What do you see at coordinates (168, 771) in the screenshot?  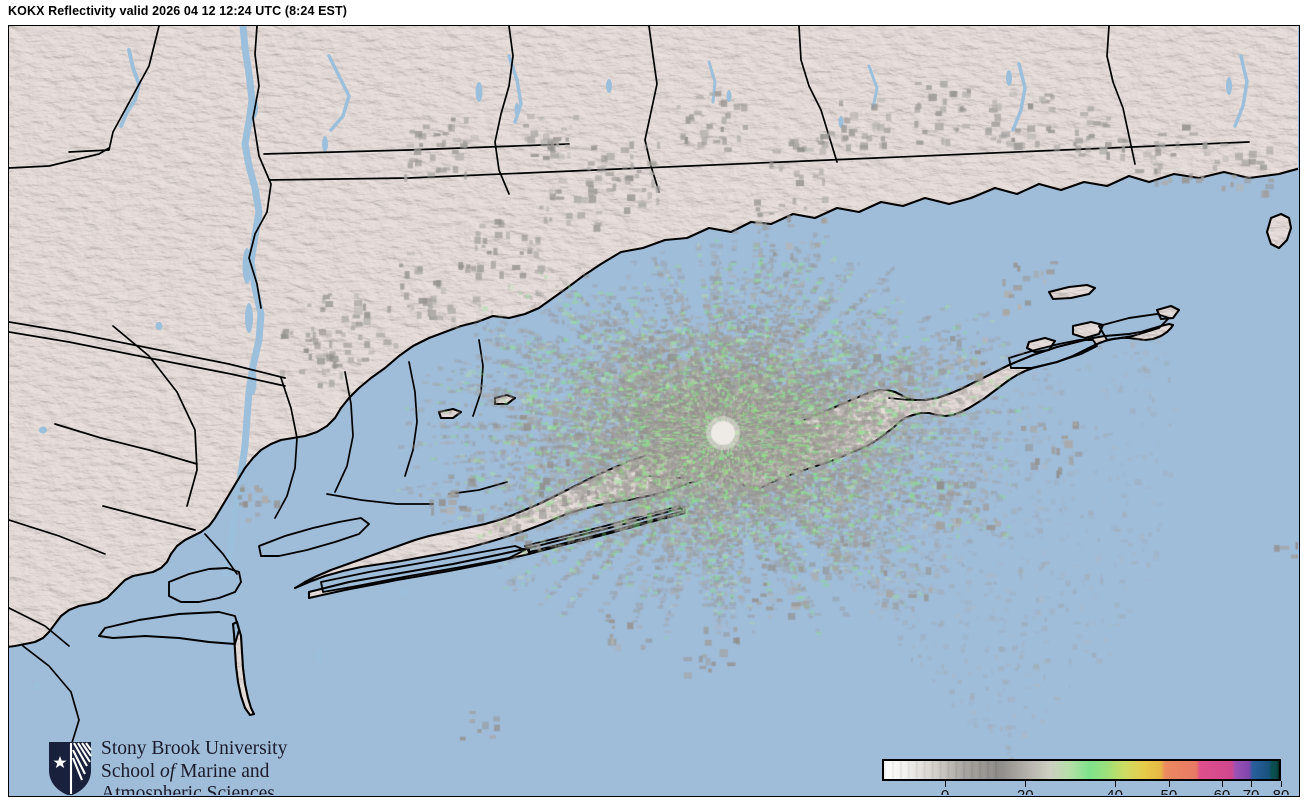 I see `logo-line-2-italic: of` at bounding box center [168, 771].